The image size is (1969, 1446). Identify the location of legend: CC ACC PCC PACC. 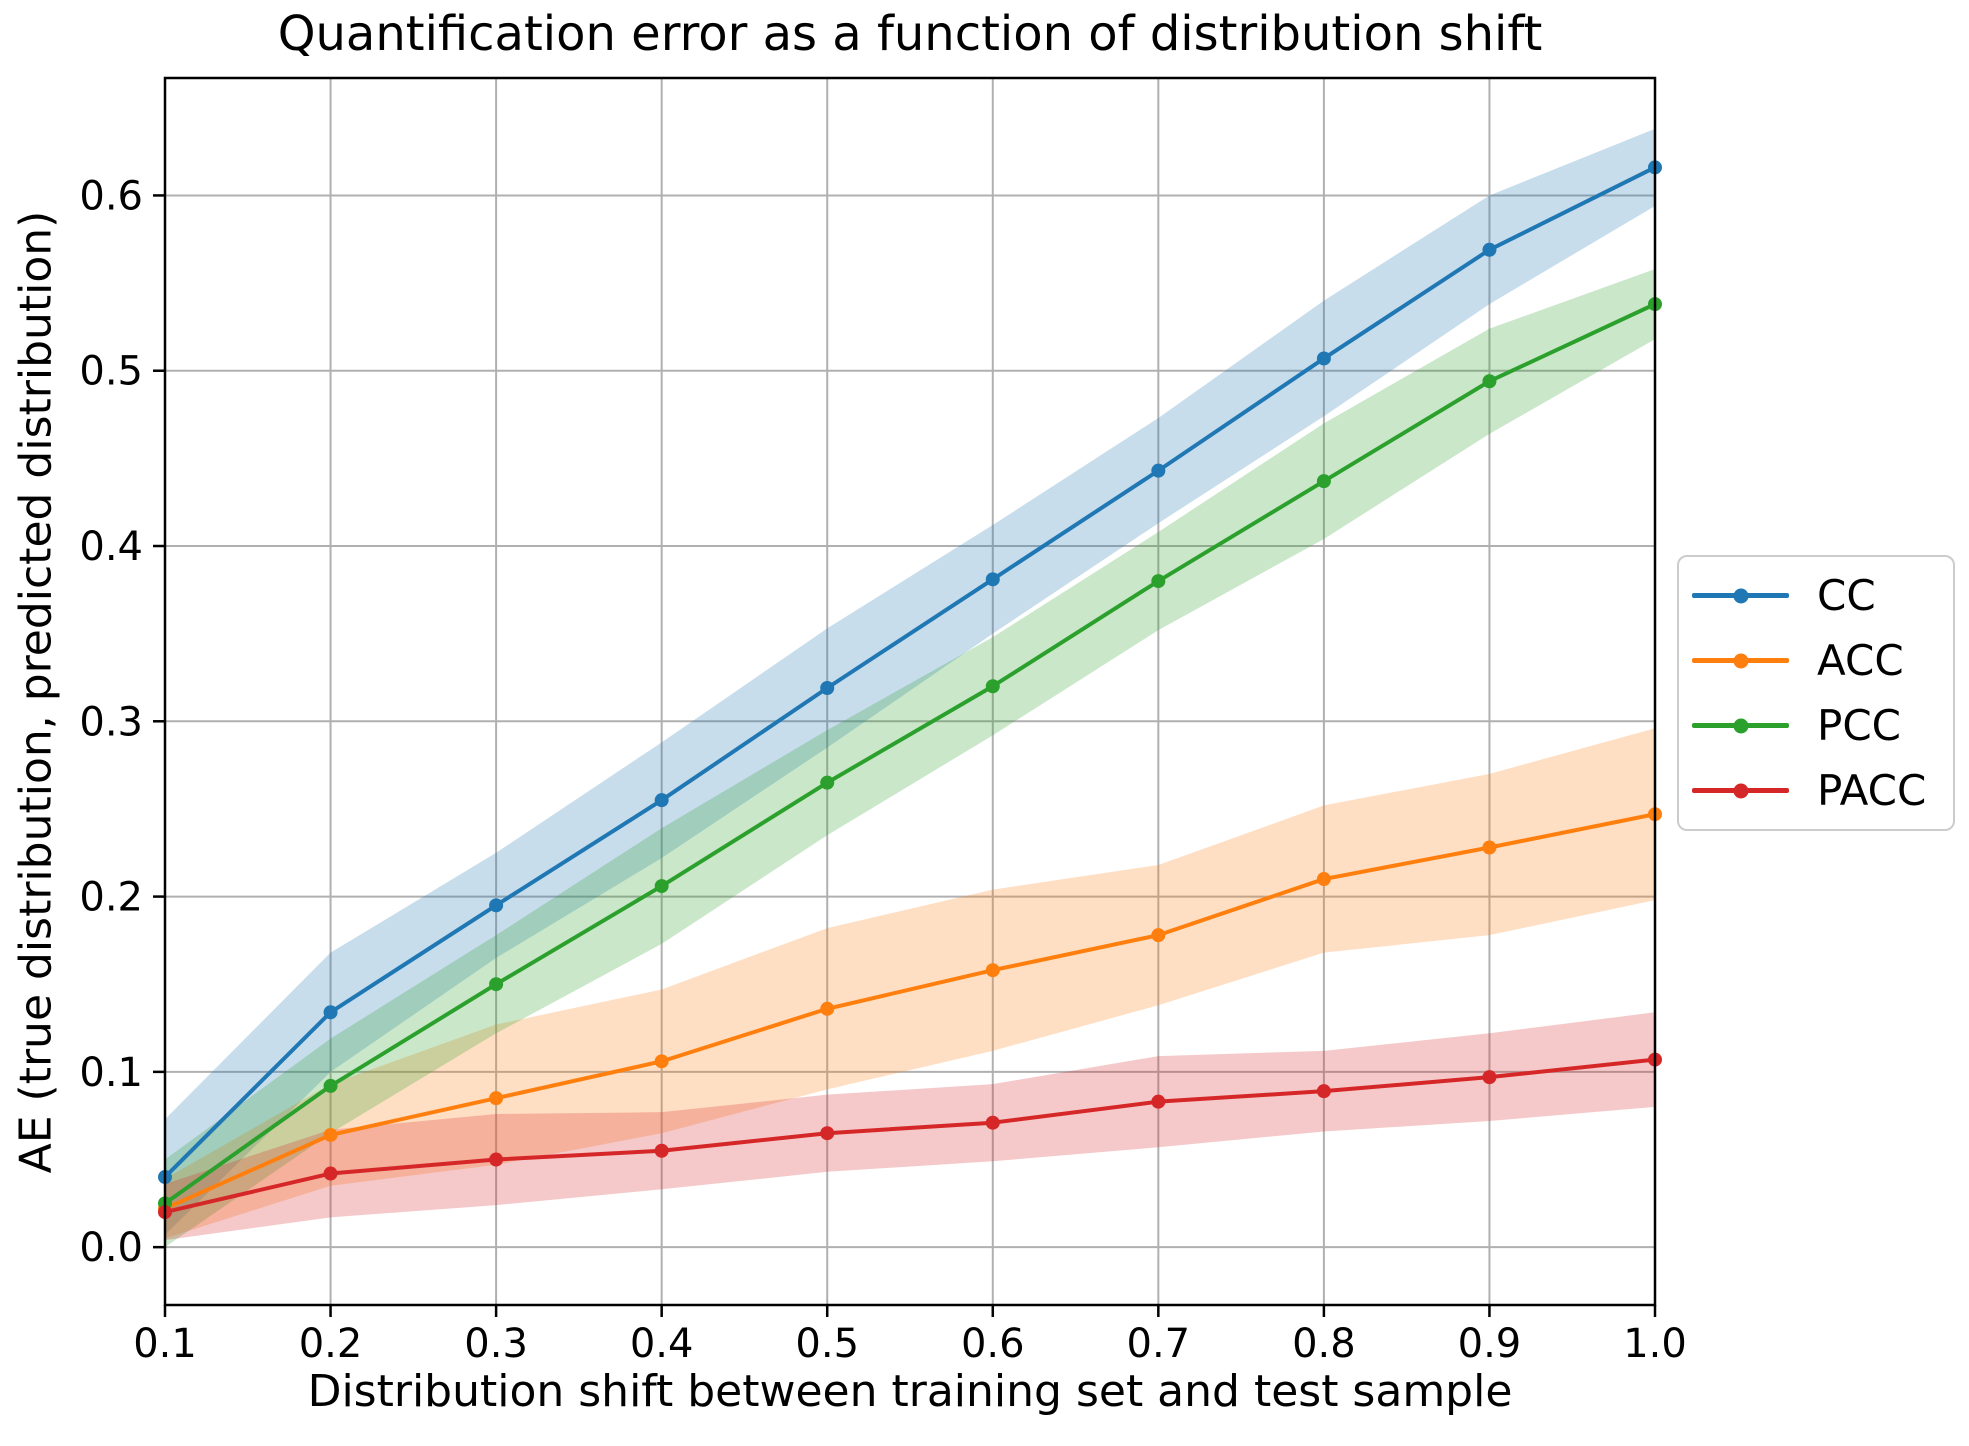
(1816, 693).